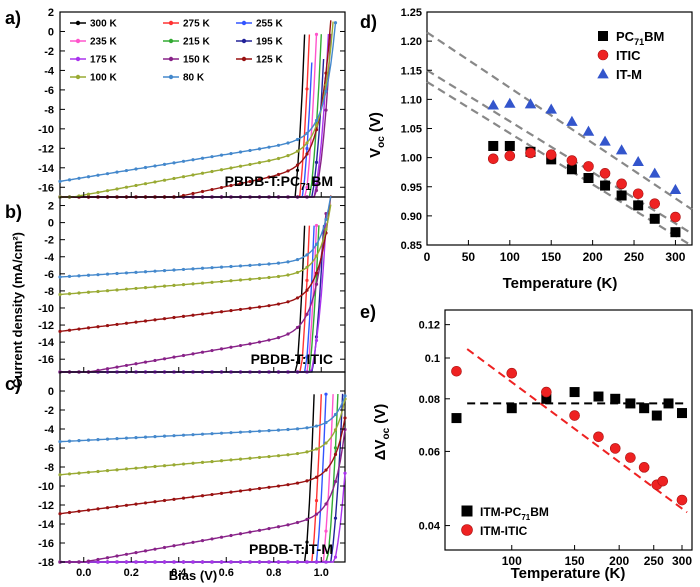 The height and width of the screenshot is (587, 700). What do you see at coordinates (291, 549) in the screenshot?
I see `title-itm: PBDB-T:IT-M` at bounding box center [291, 549].